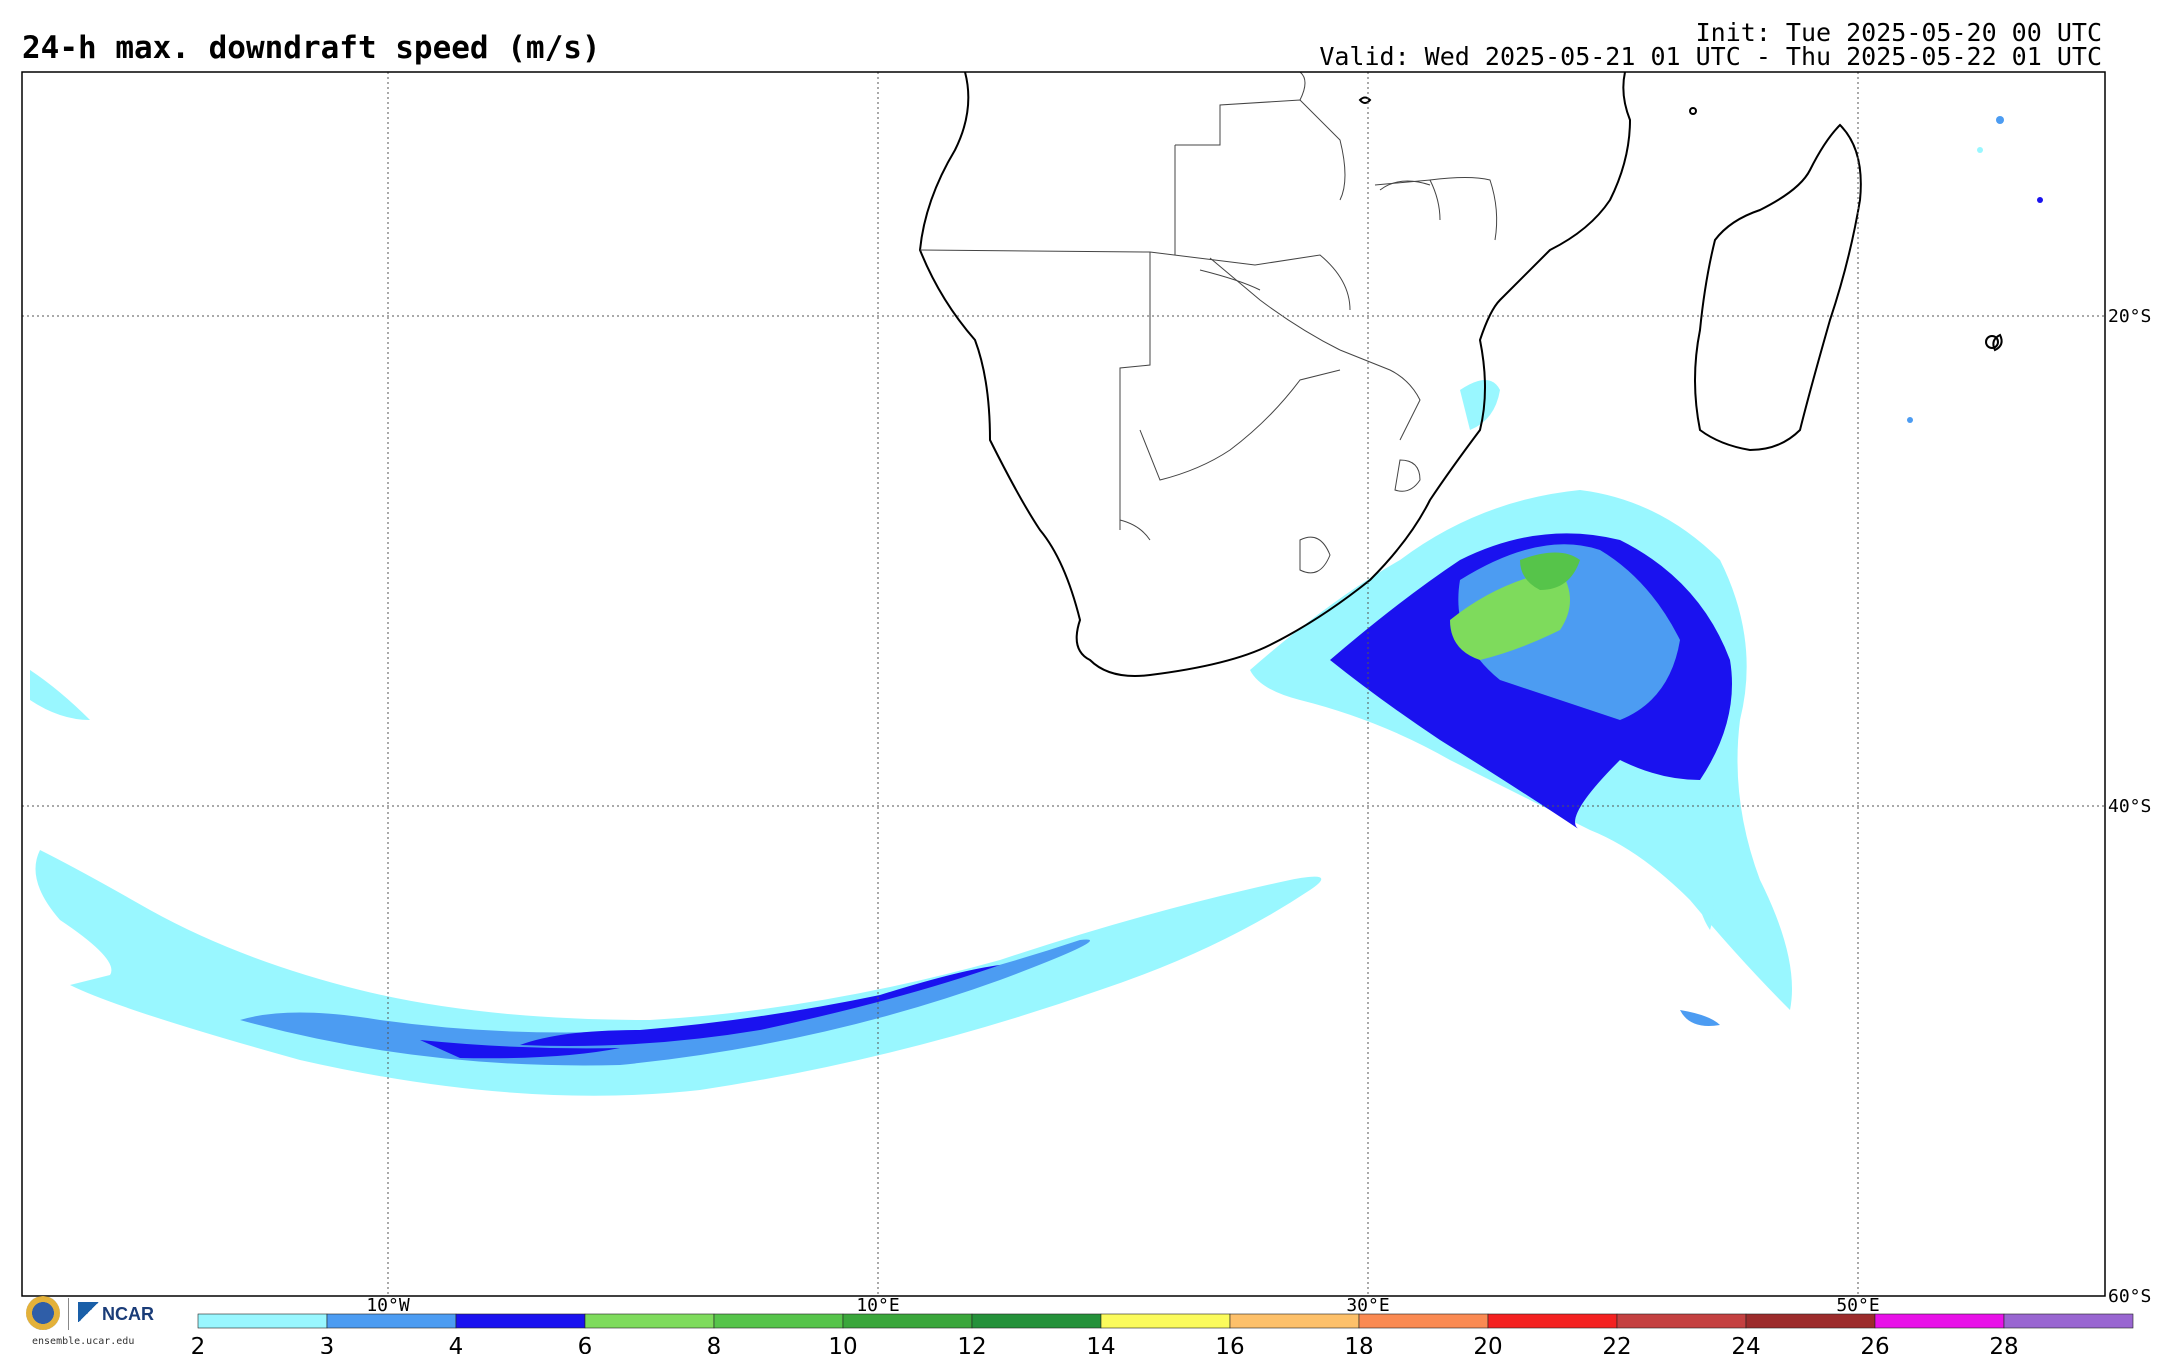 This screenshot has width=2160, height=1354. I want to click on lat-label-40s: 40°S, so click(2129, 806).